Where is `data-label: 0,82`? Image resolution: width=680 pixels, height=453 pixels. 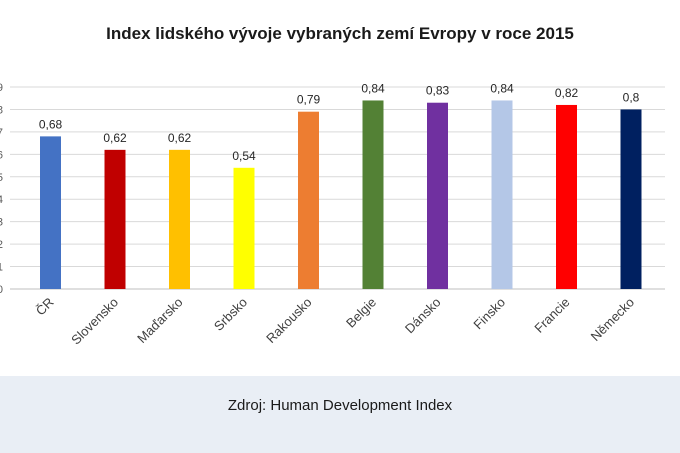
data-label: 0,82 is located at coordinates (567, 93).